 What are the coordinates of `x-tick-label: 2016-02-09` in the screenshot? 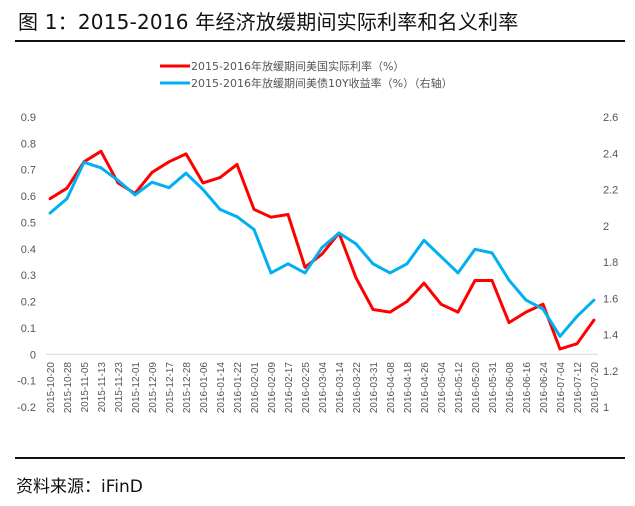 It's located at (272, 388).